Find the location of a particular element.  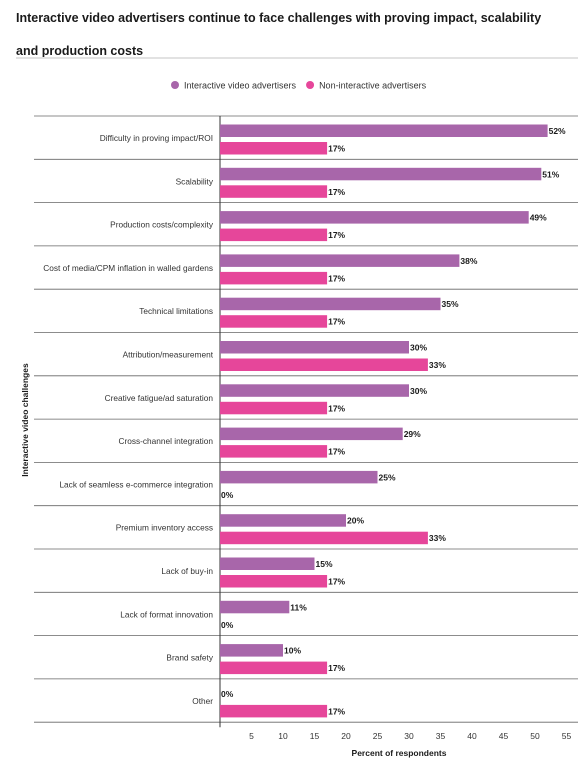

x-tick-label: 55 is located at coordinates (567, 736).